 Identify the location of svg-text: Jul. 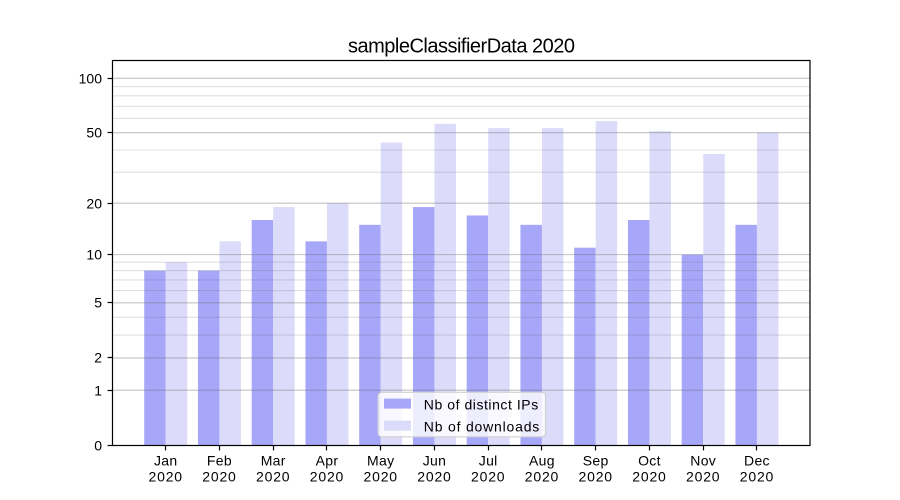
(488, 461).